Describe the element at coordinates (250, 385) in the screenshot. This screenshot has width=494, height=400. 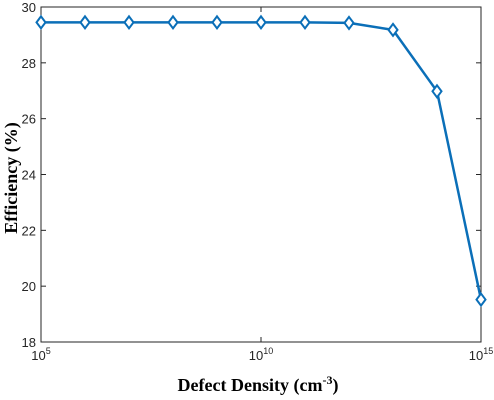
I see `x-axis-label-text: Defect Density (cm` at that location.